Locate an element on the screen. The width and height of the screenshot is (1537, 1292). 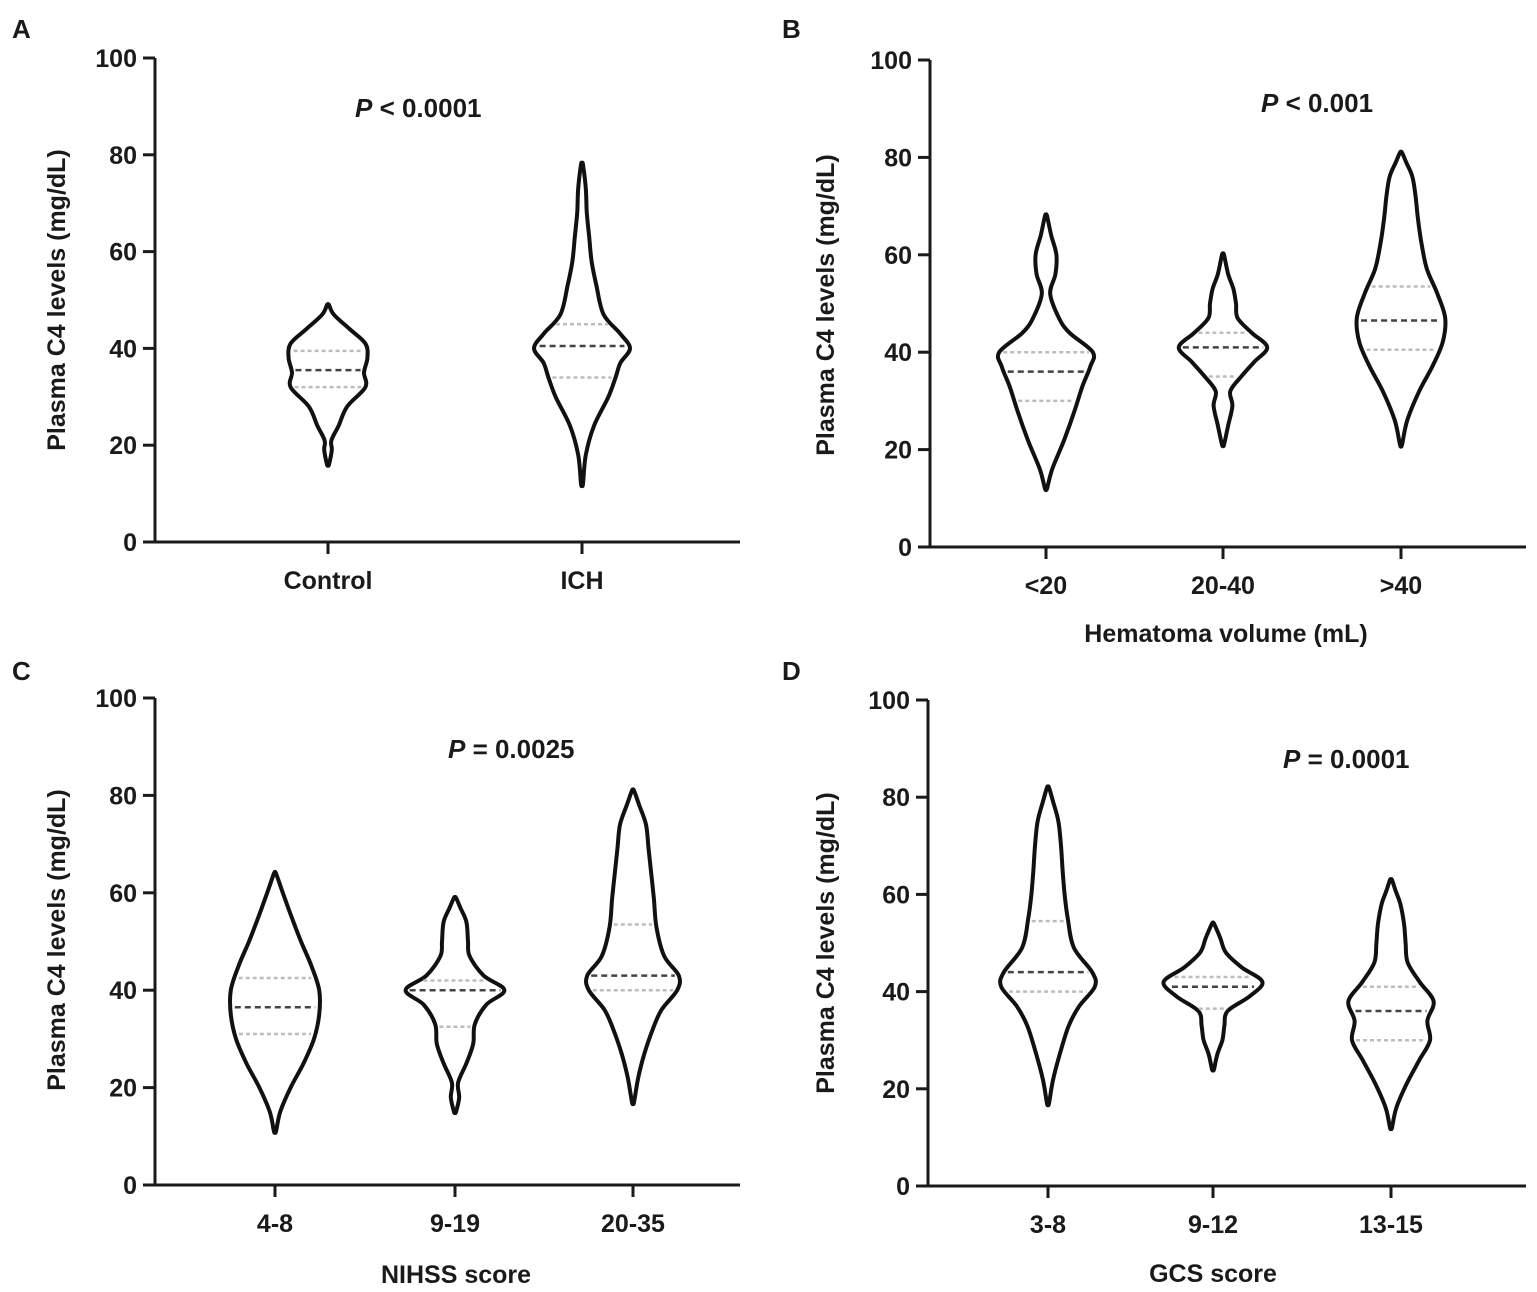
x-tick-label: Control is located at coordinates (328, 581).